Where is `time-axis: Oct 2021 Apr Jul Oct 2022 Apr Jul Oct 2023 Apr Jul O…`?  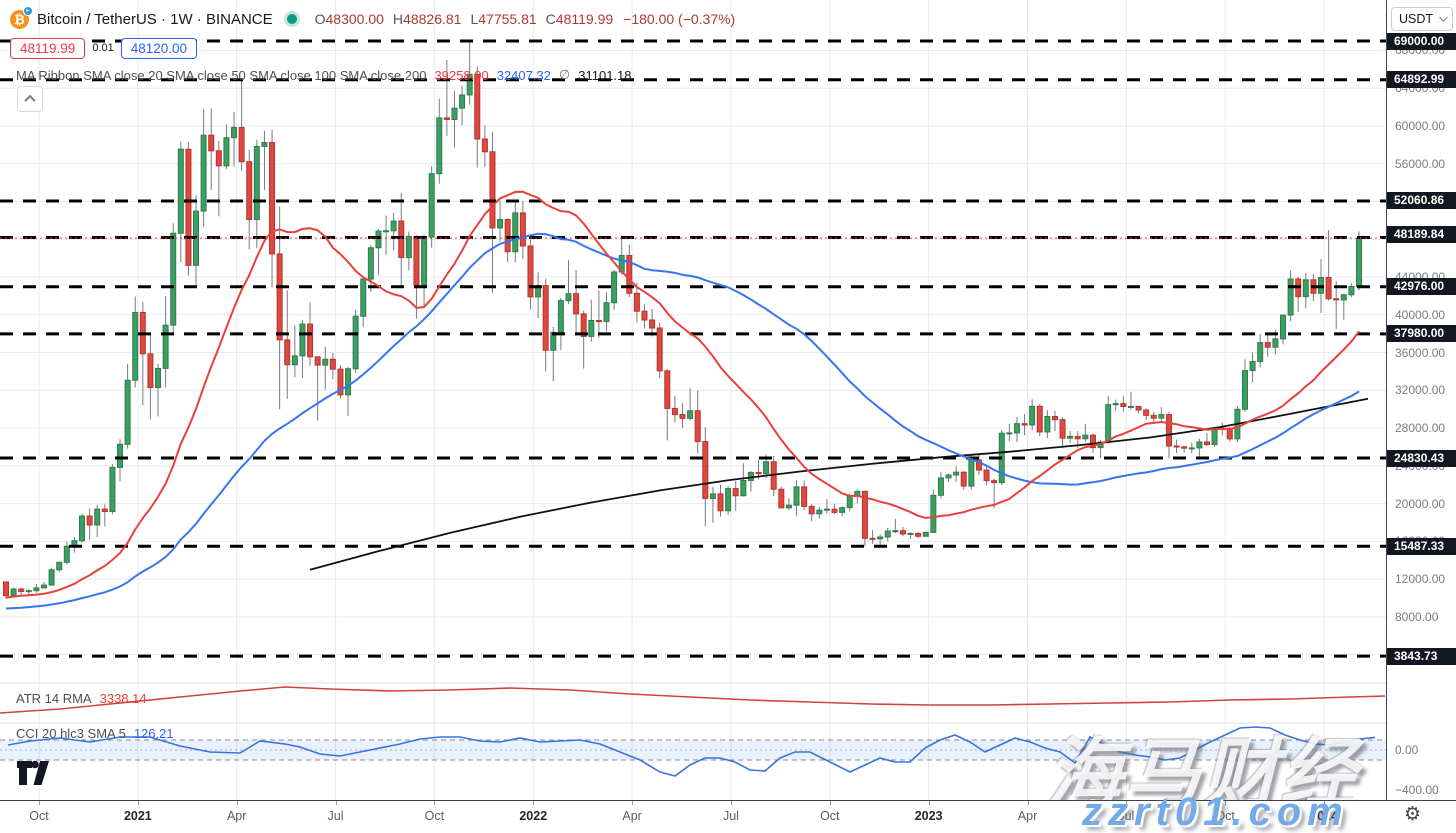
time-axis: Oct 2021 Apr Jul Oct 2022 Apr Jul Oct 2023 Apr Jul O… is located at coordinates (728, 816).